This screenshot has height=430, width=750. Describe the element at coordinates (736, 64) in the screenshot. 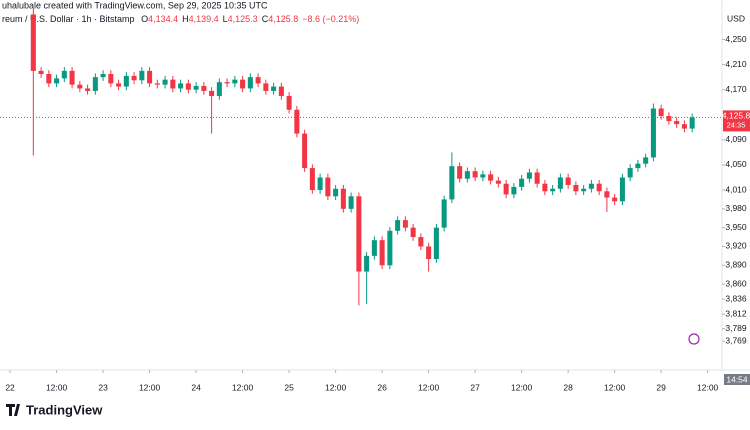

I see `y-tick-label: 4,210` at that location.